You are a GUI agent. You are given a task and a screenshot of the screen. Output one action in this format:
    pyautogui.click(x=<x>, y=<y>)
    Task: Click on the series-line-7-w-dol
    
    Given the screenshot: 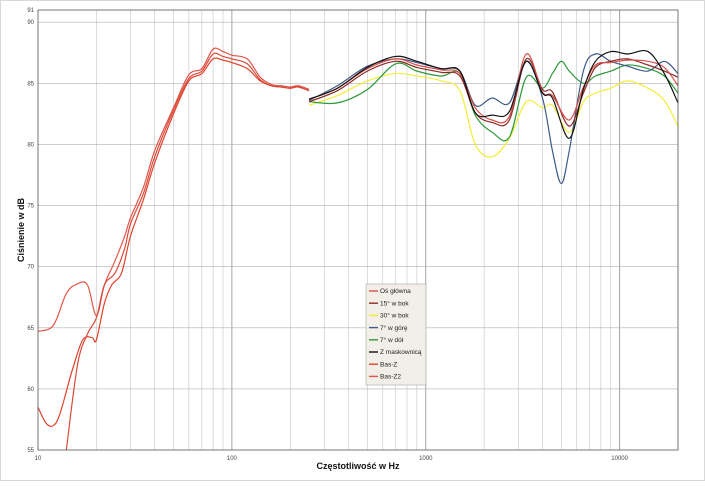 What is the action you would take?
    pyautogui.click(x=493, y=101)
    